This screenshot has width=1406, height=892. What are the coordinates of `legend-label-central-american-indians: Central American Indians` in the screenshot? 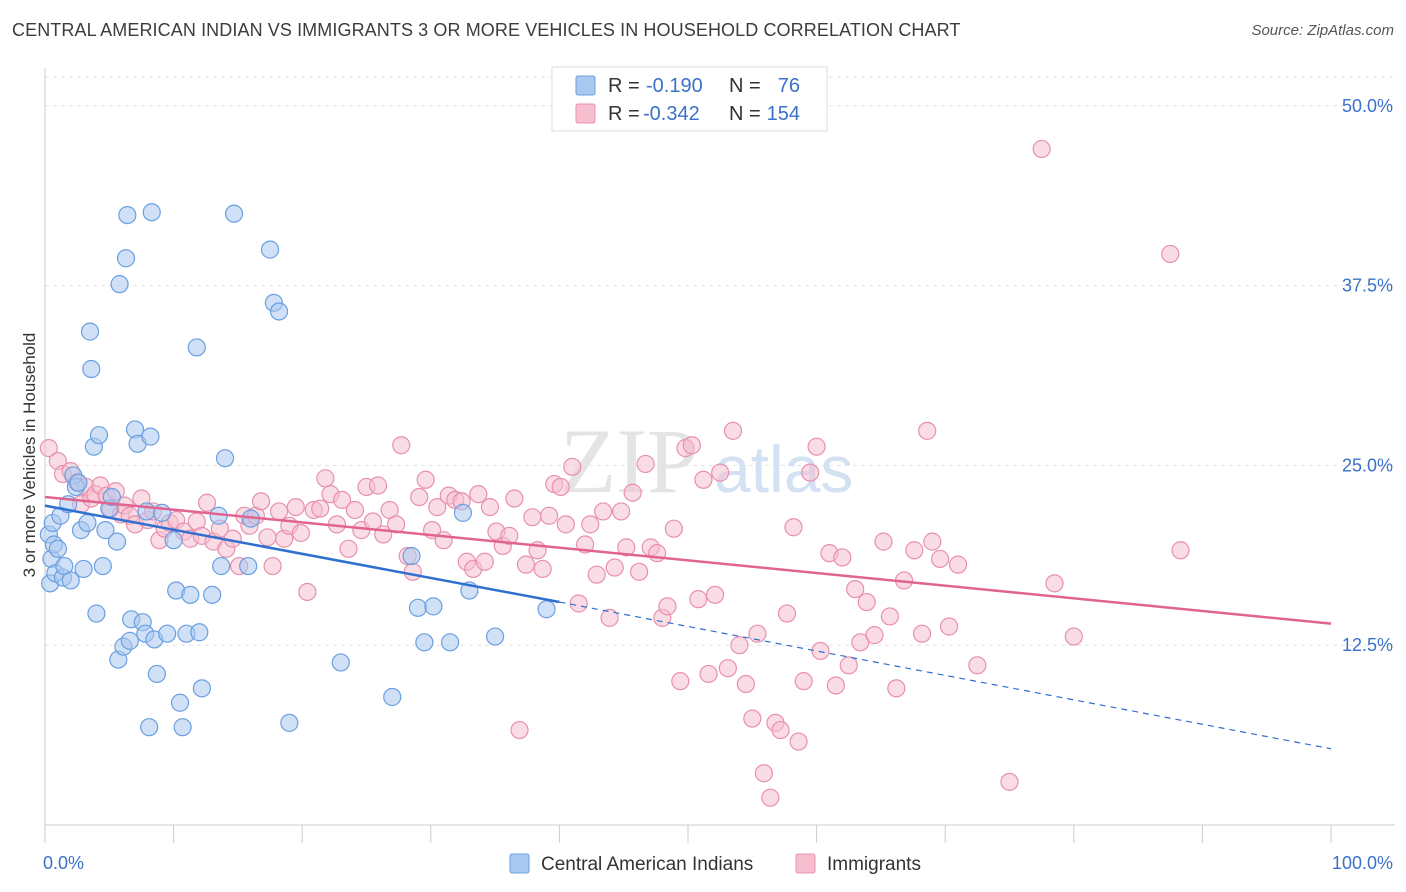 It's located at (647, 864).